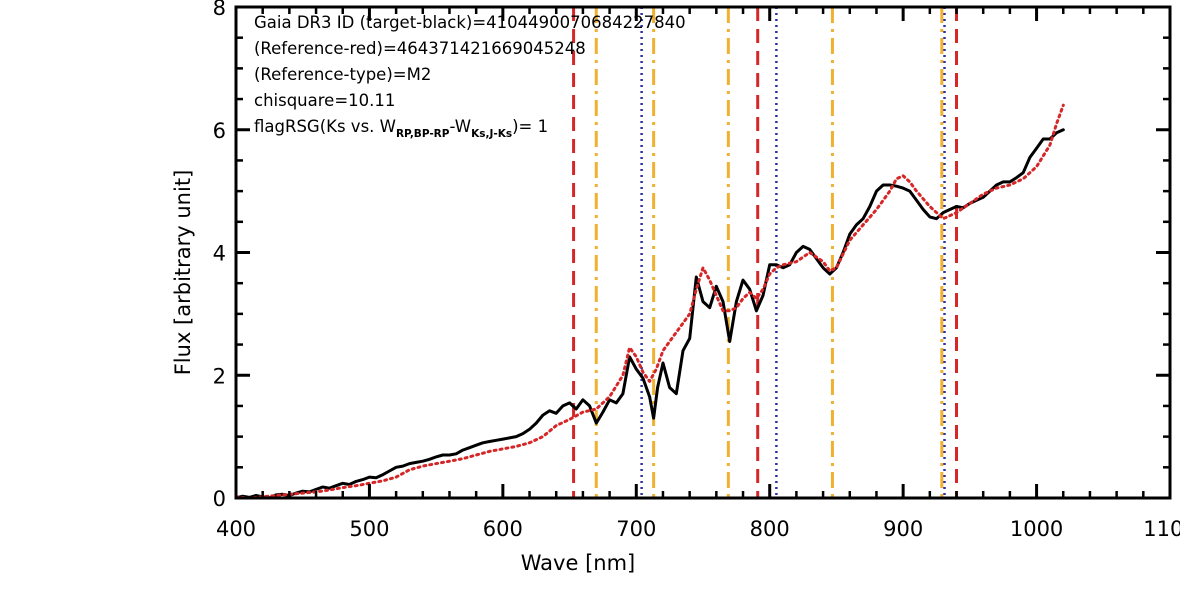 The image size is (1180, 590). Describe the element at coordinates (578, 563) in the screenshot. I see `x-axis-label: Wave [nm]` at that location.